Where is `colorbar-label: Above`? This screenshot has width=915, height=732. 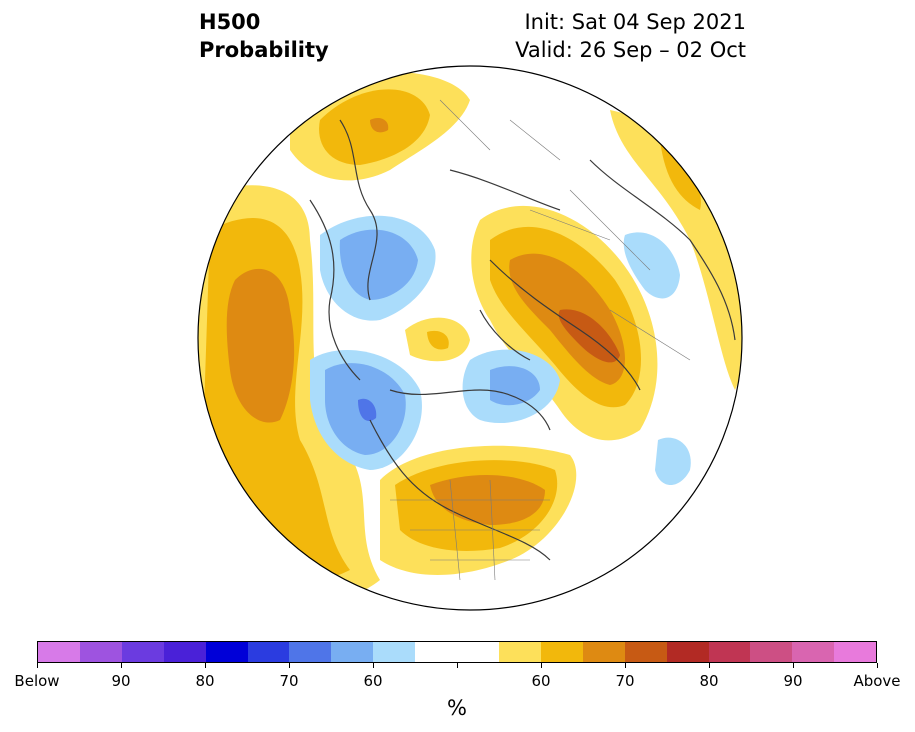 colorbar-label: Above is located at coordinates (877, 681).